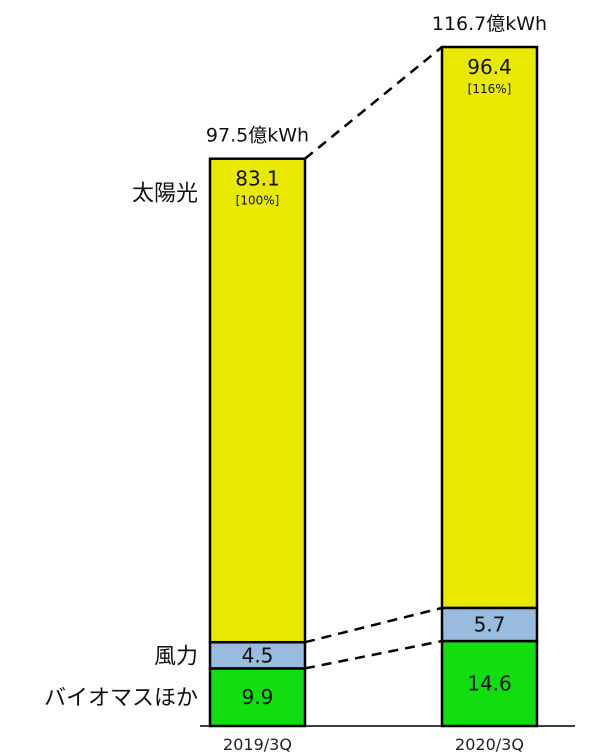  What do you see at coordinates (489, 67) in the screenshot?
I see `value-label-3-2020/3Q: 96.4` at bounding box center [489, 67].